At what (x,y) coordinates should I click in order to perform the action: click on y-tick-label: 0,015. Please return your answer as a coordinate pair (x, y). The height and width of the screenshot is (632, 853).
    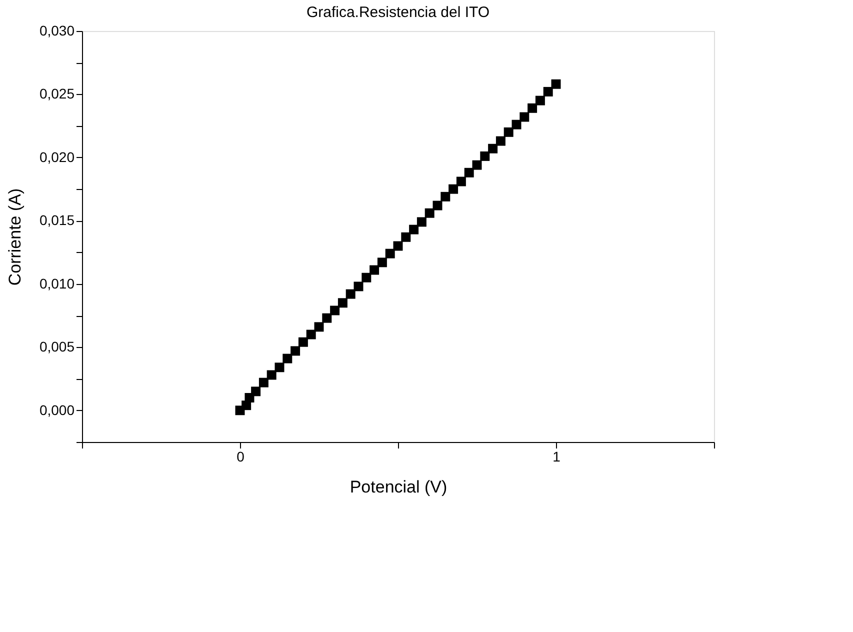
    Looking at the image, I should click on (57, 220).